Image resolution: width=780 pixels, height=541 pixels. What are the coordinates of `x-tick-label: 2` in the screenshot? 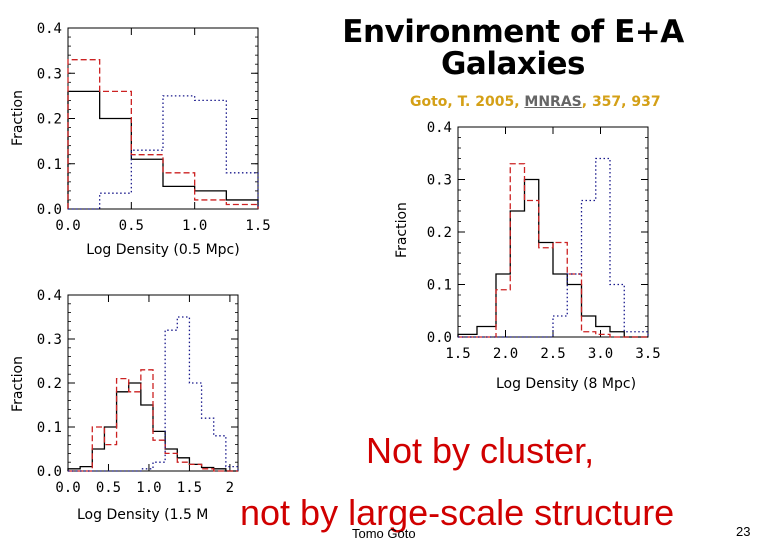 It's located at (230, 488).